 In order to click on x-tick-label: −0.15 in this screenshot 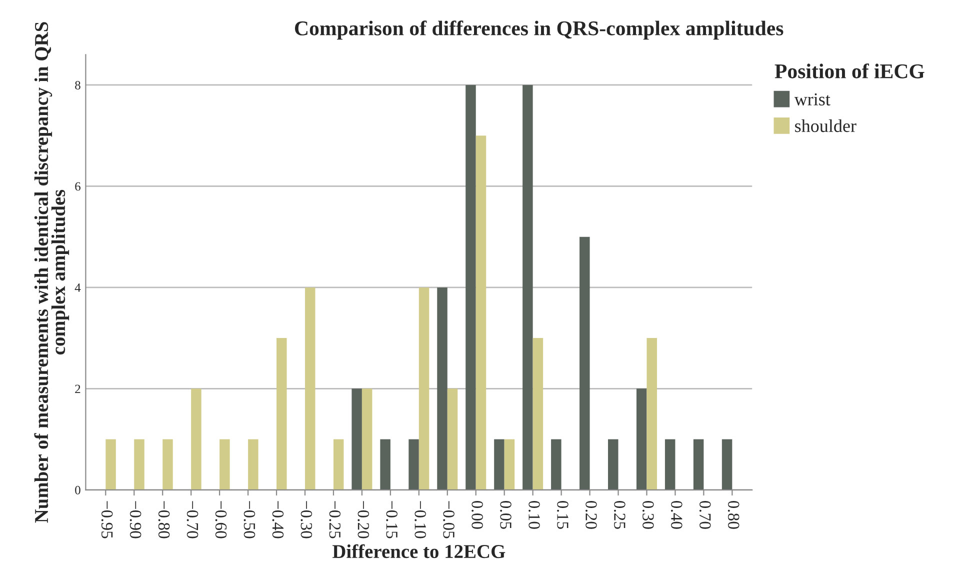, I will do `click(392, 519)`.